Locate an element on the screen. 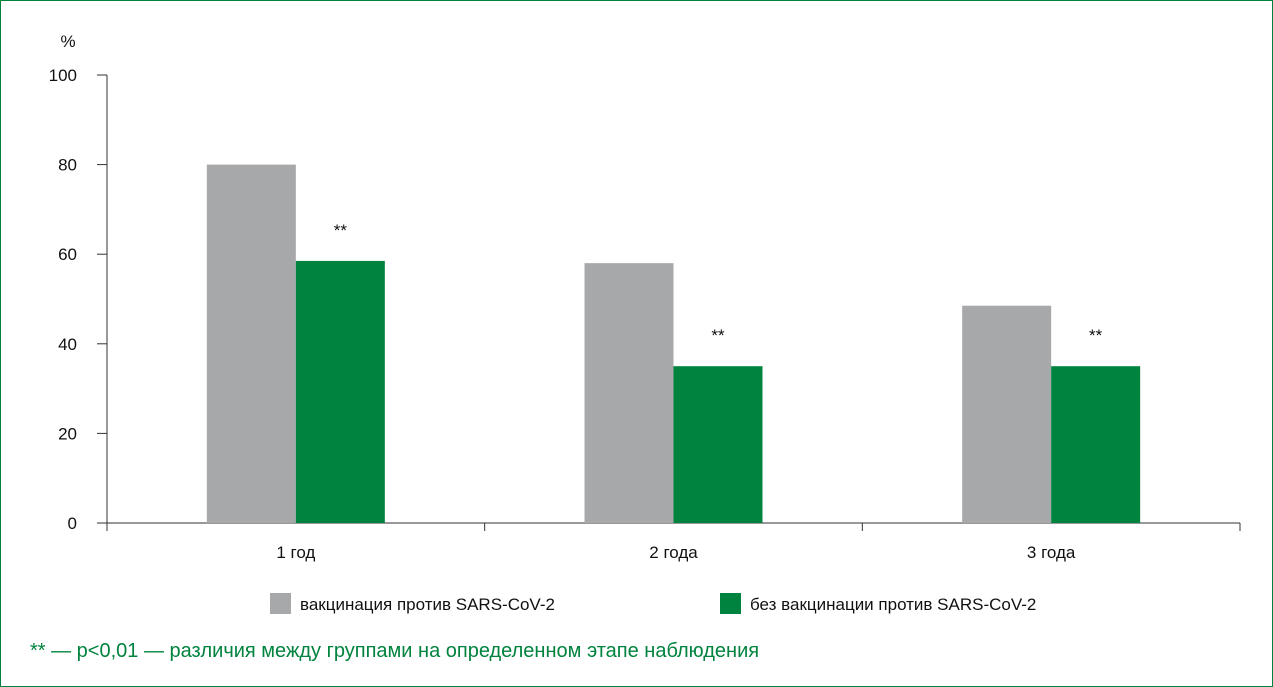  legend-label: вакцинация против SARS-CoV-2 is located at coordinates (427, 604).